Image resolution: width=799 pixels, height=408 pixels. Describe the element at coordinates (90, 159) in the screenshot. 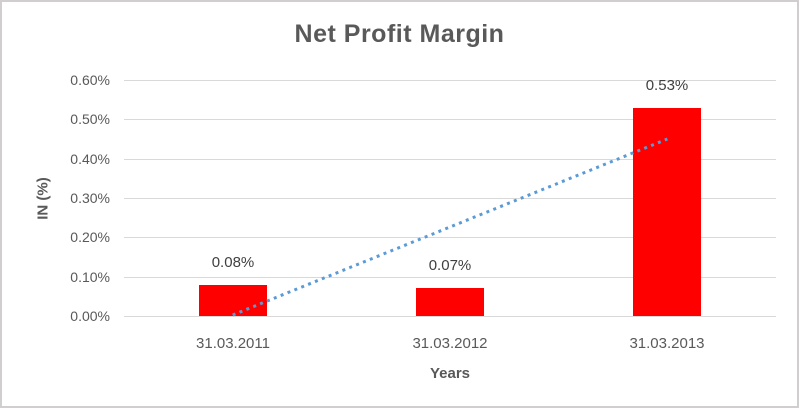

I see `y-axis-tick-label: 0.40%` at that location.